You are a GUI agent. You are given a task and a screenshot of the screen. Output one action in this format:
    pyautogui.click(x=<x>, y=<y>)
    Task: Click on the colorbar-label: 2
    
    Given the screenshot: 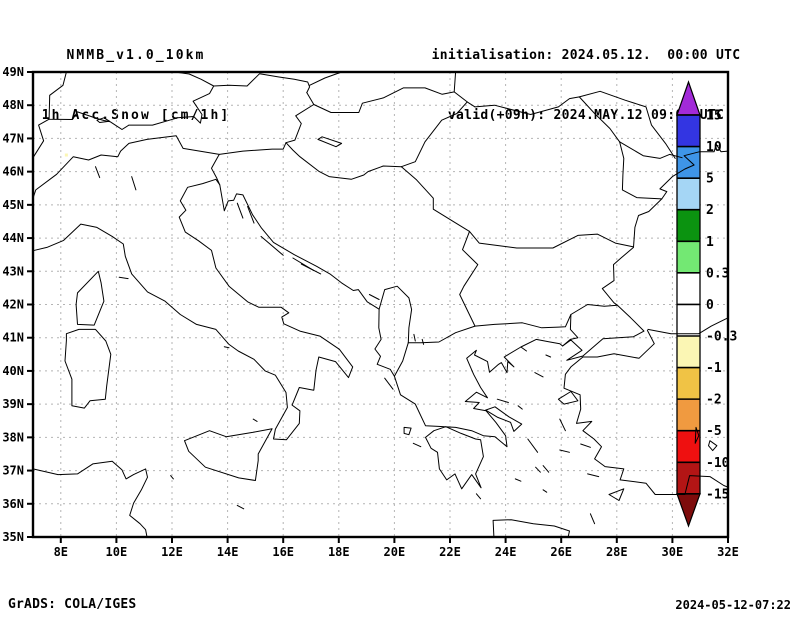 What is the action you would take?
    pyautogui.click(x=710, y=210)
    